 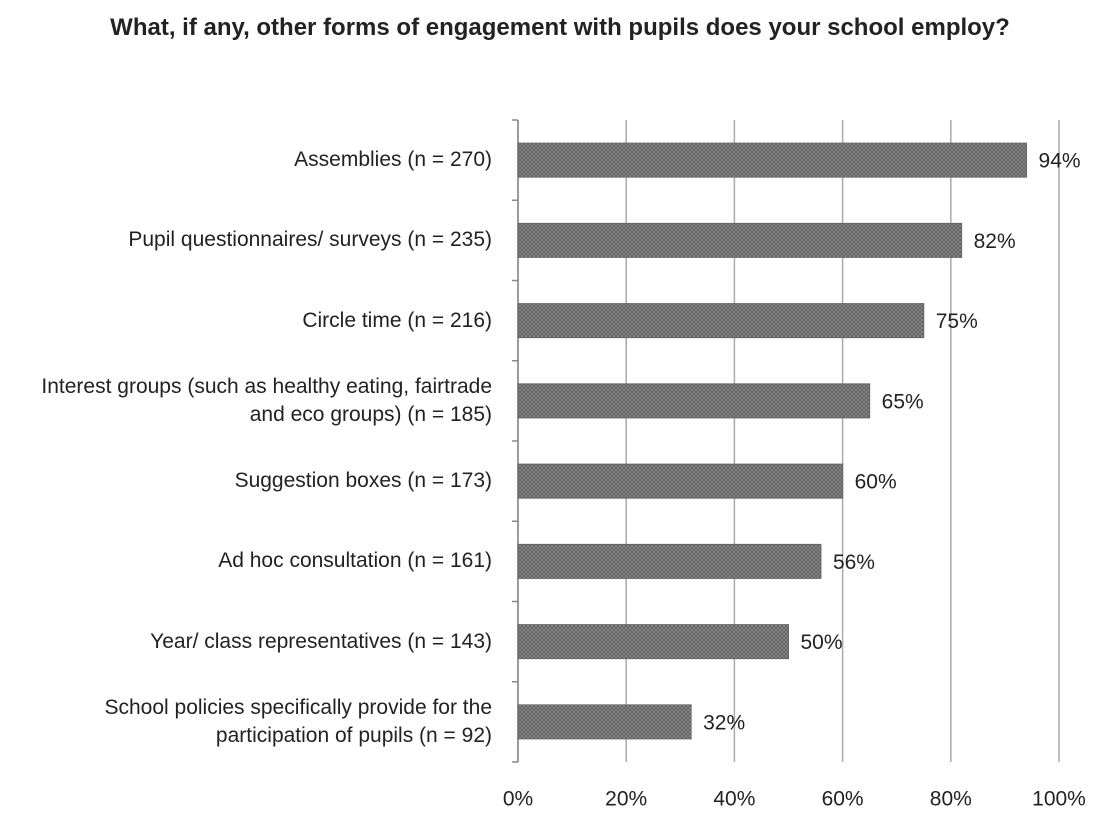 I want to click on x-tick-label: 60%, so click(x=843, y=799).